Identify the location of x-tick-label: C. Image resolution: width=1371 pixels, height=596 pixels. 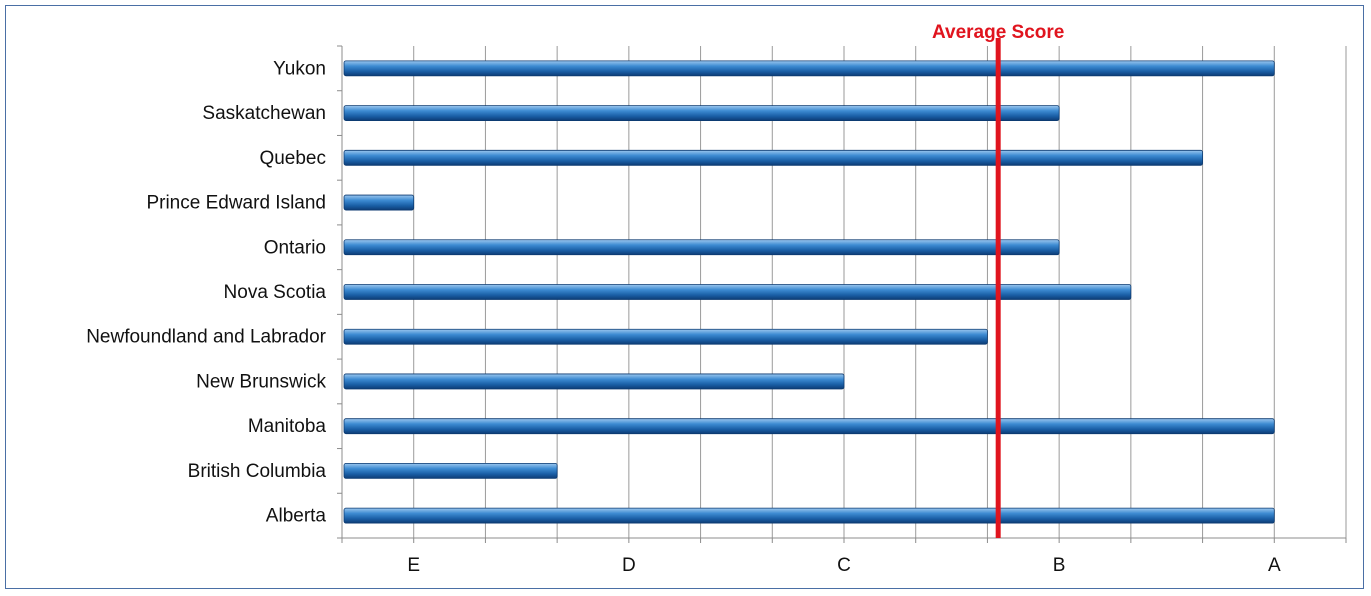
(844, 565).